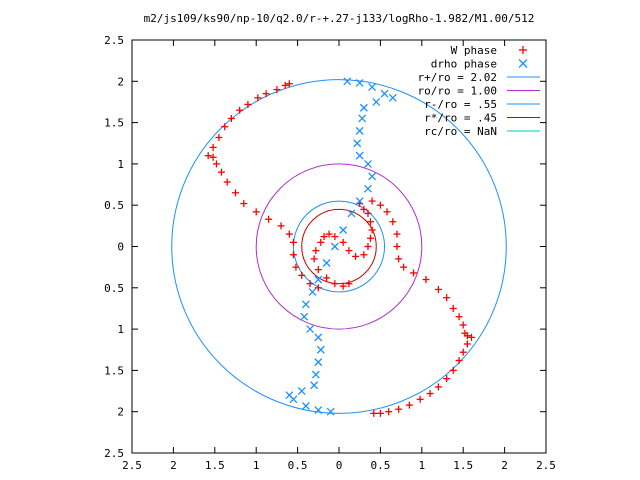 The image size is (640, 480). Describe the element at coordinates (460, 104) in the screenshot. I see `legend-label: r-/ro = .55` at that location.